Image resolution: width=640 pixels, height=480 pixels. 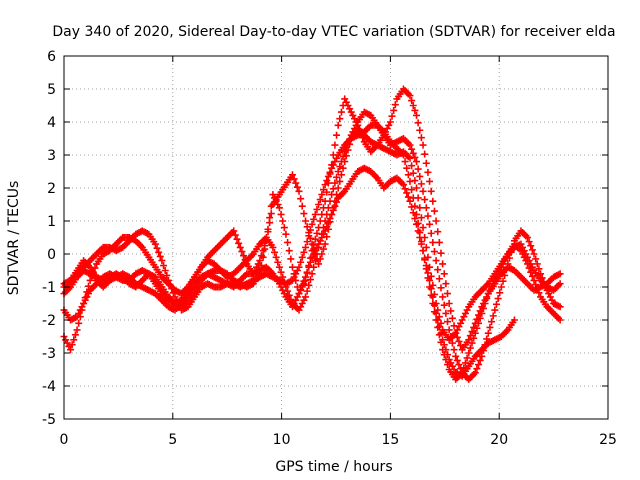 I want to click on y-tick-label: -1, so click(x=49, y=288).